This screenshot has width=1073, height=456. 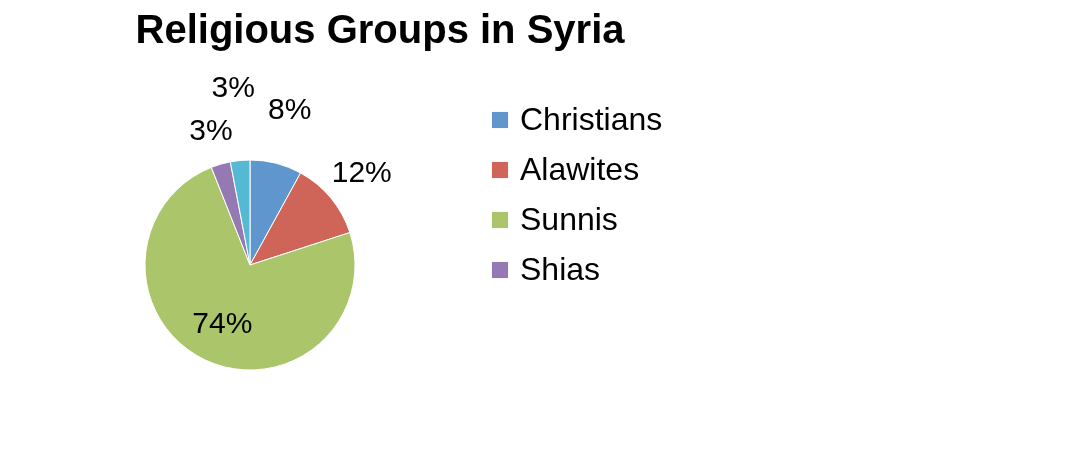 I want to click on data-label: 74%, so click(x=222, y=322).